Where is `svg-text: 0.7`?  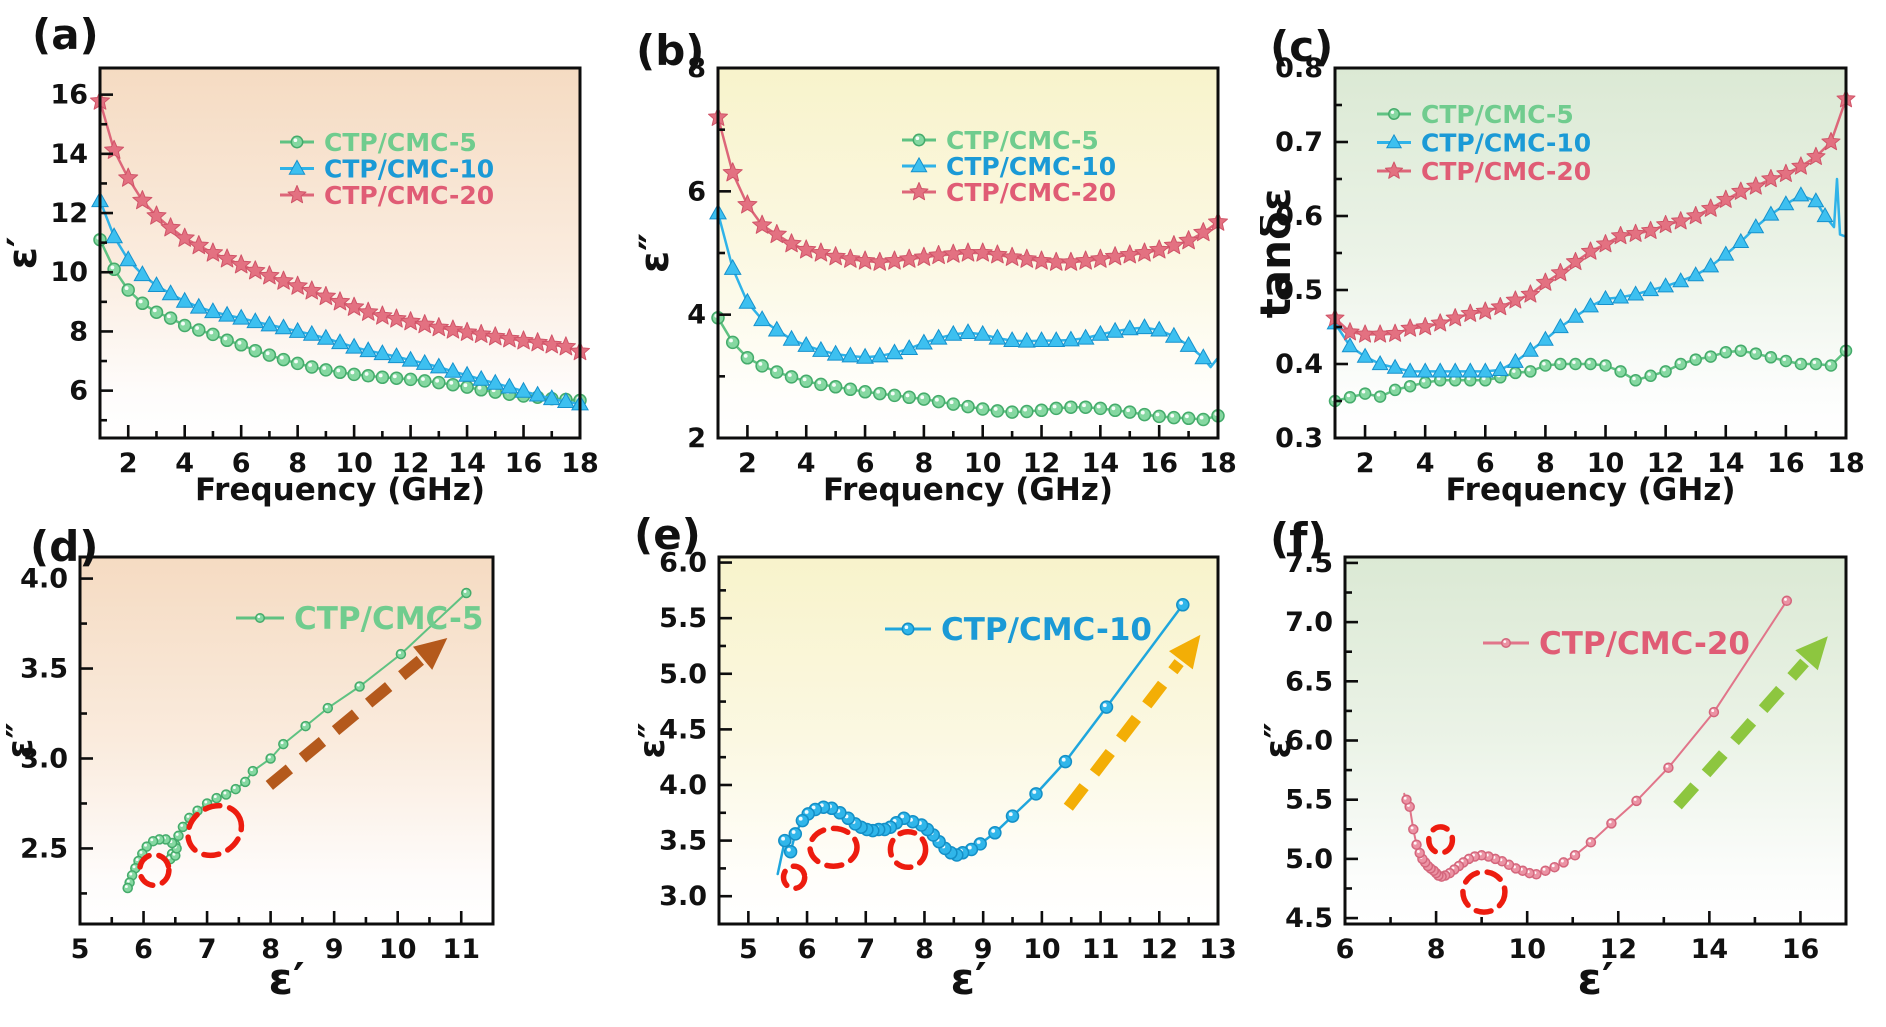 svg-text: 0.7 is located at coordinates (1299, 142).